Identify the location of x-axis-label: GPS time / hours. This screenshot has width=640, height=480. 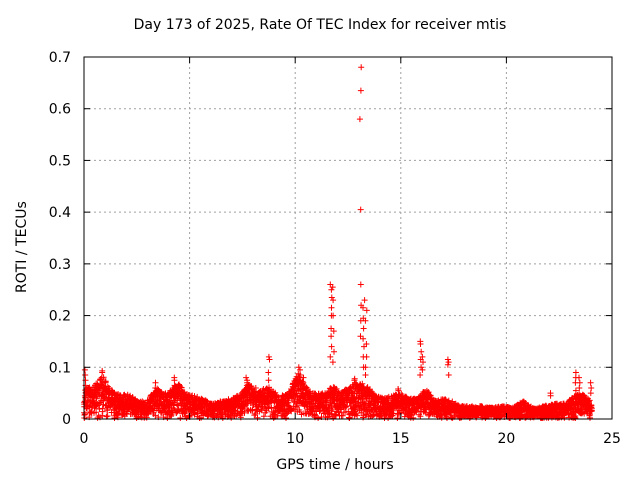
(335, 465).